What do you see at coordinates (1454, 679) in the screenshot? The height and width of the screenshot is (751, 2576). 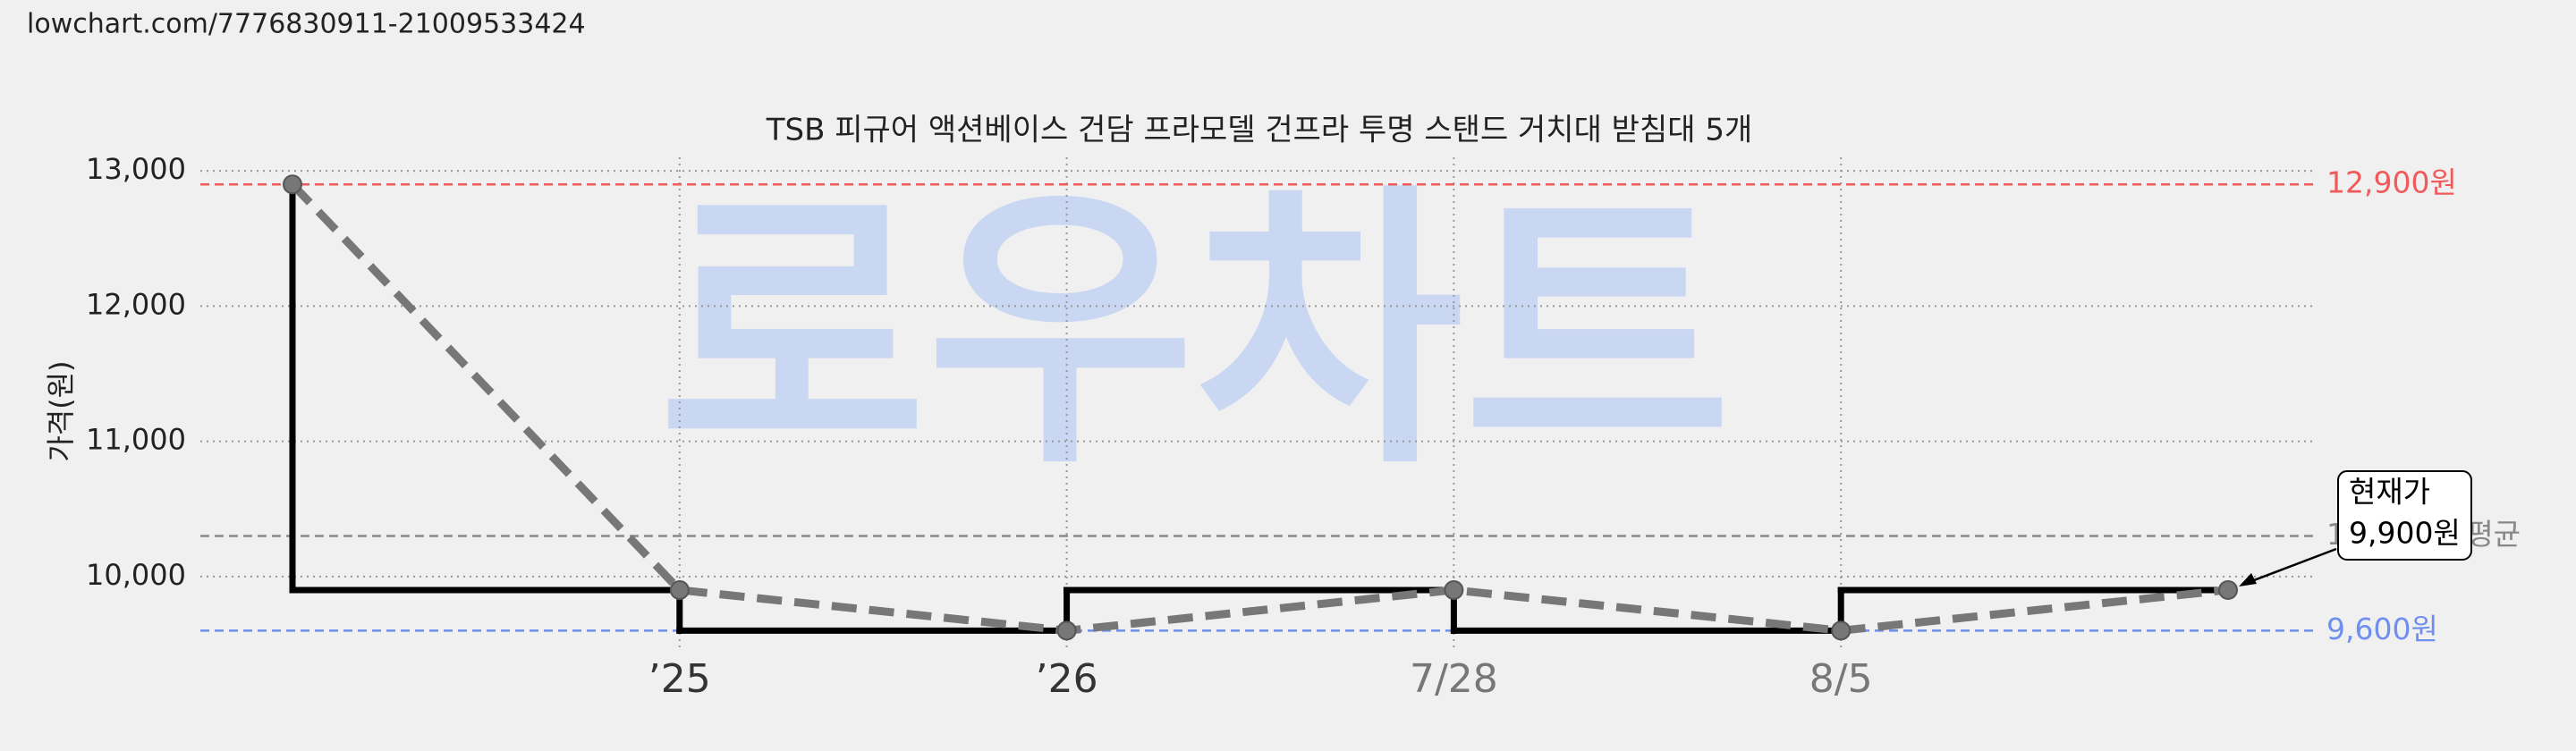 I see `x-tick-label: 7/28` at bounding box center [1454, 679].